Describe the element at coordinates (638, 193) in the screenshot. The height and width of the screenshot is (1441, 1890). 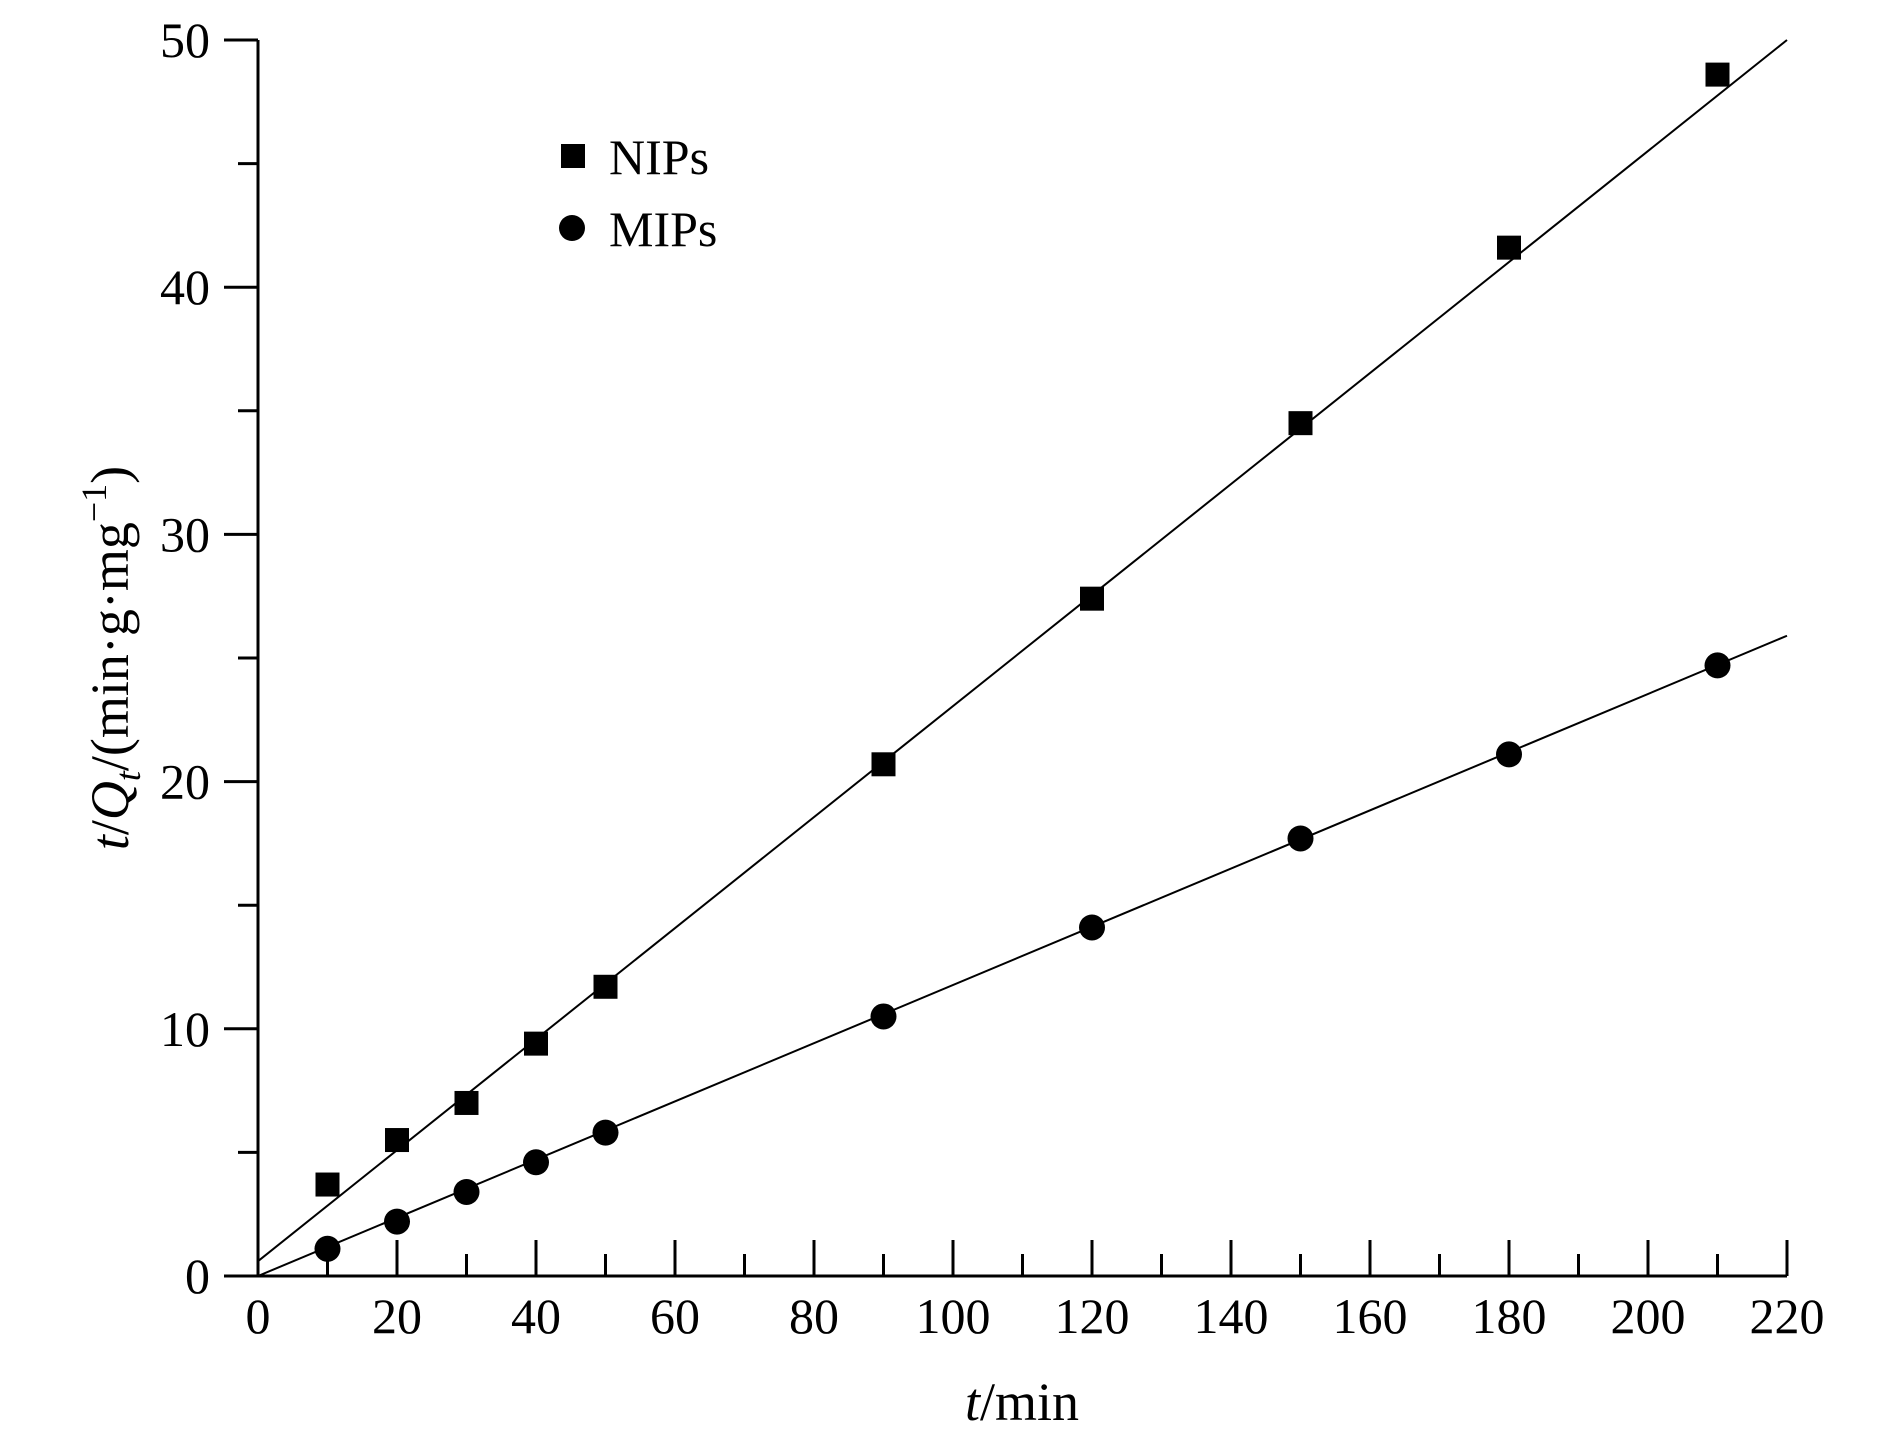
I see `legend: NIPs MIPs` at that location.